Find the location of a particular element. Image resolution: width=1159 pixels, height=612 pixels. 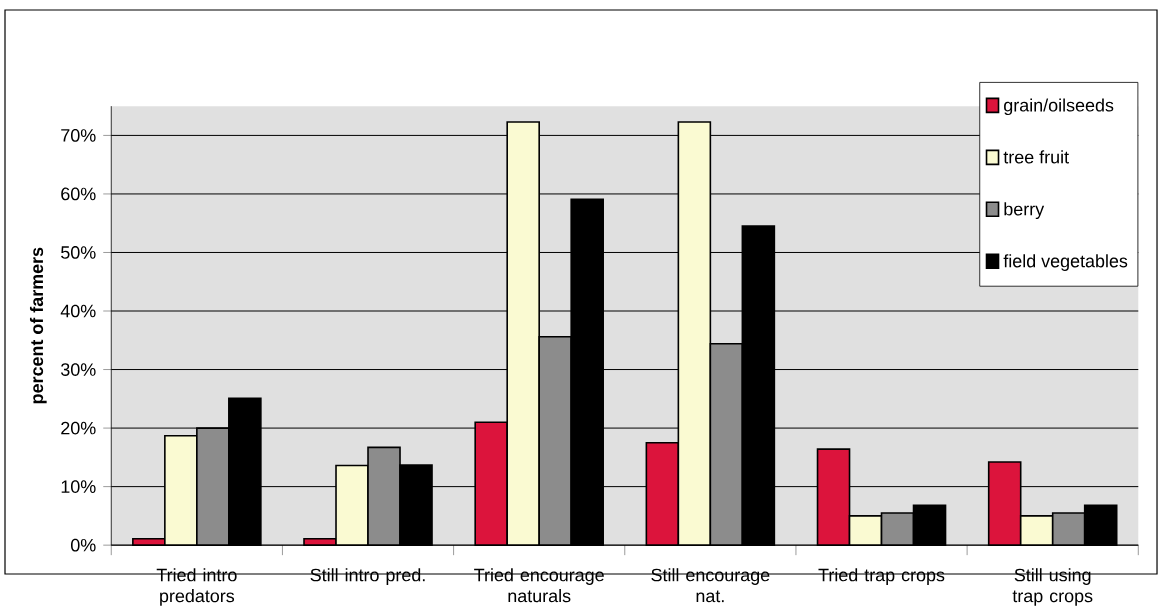

x-tick-label: Tried intro predators is located at coordinates (196, 586).